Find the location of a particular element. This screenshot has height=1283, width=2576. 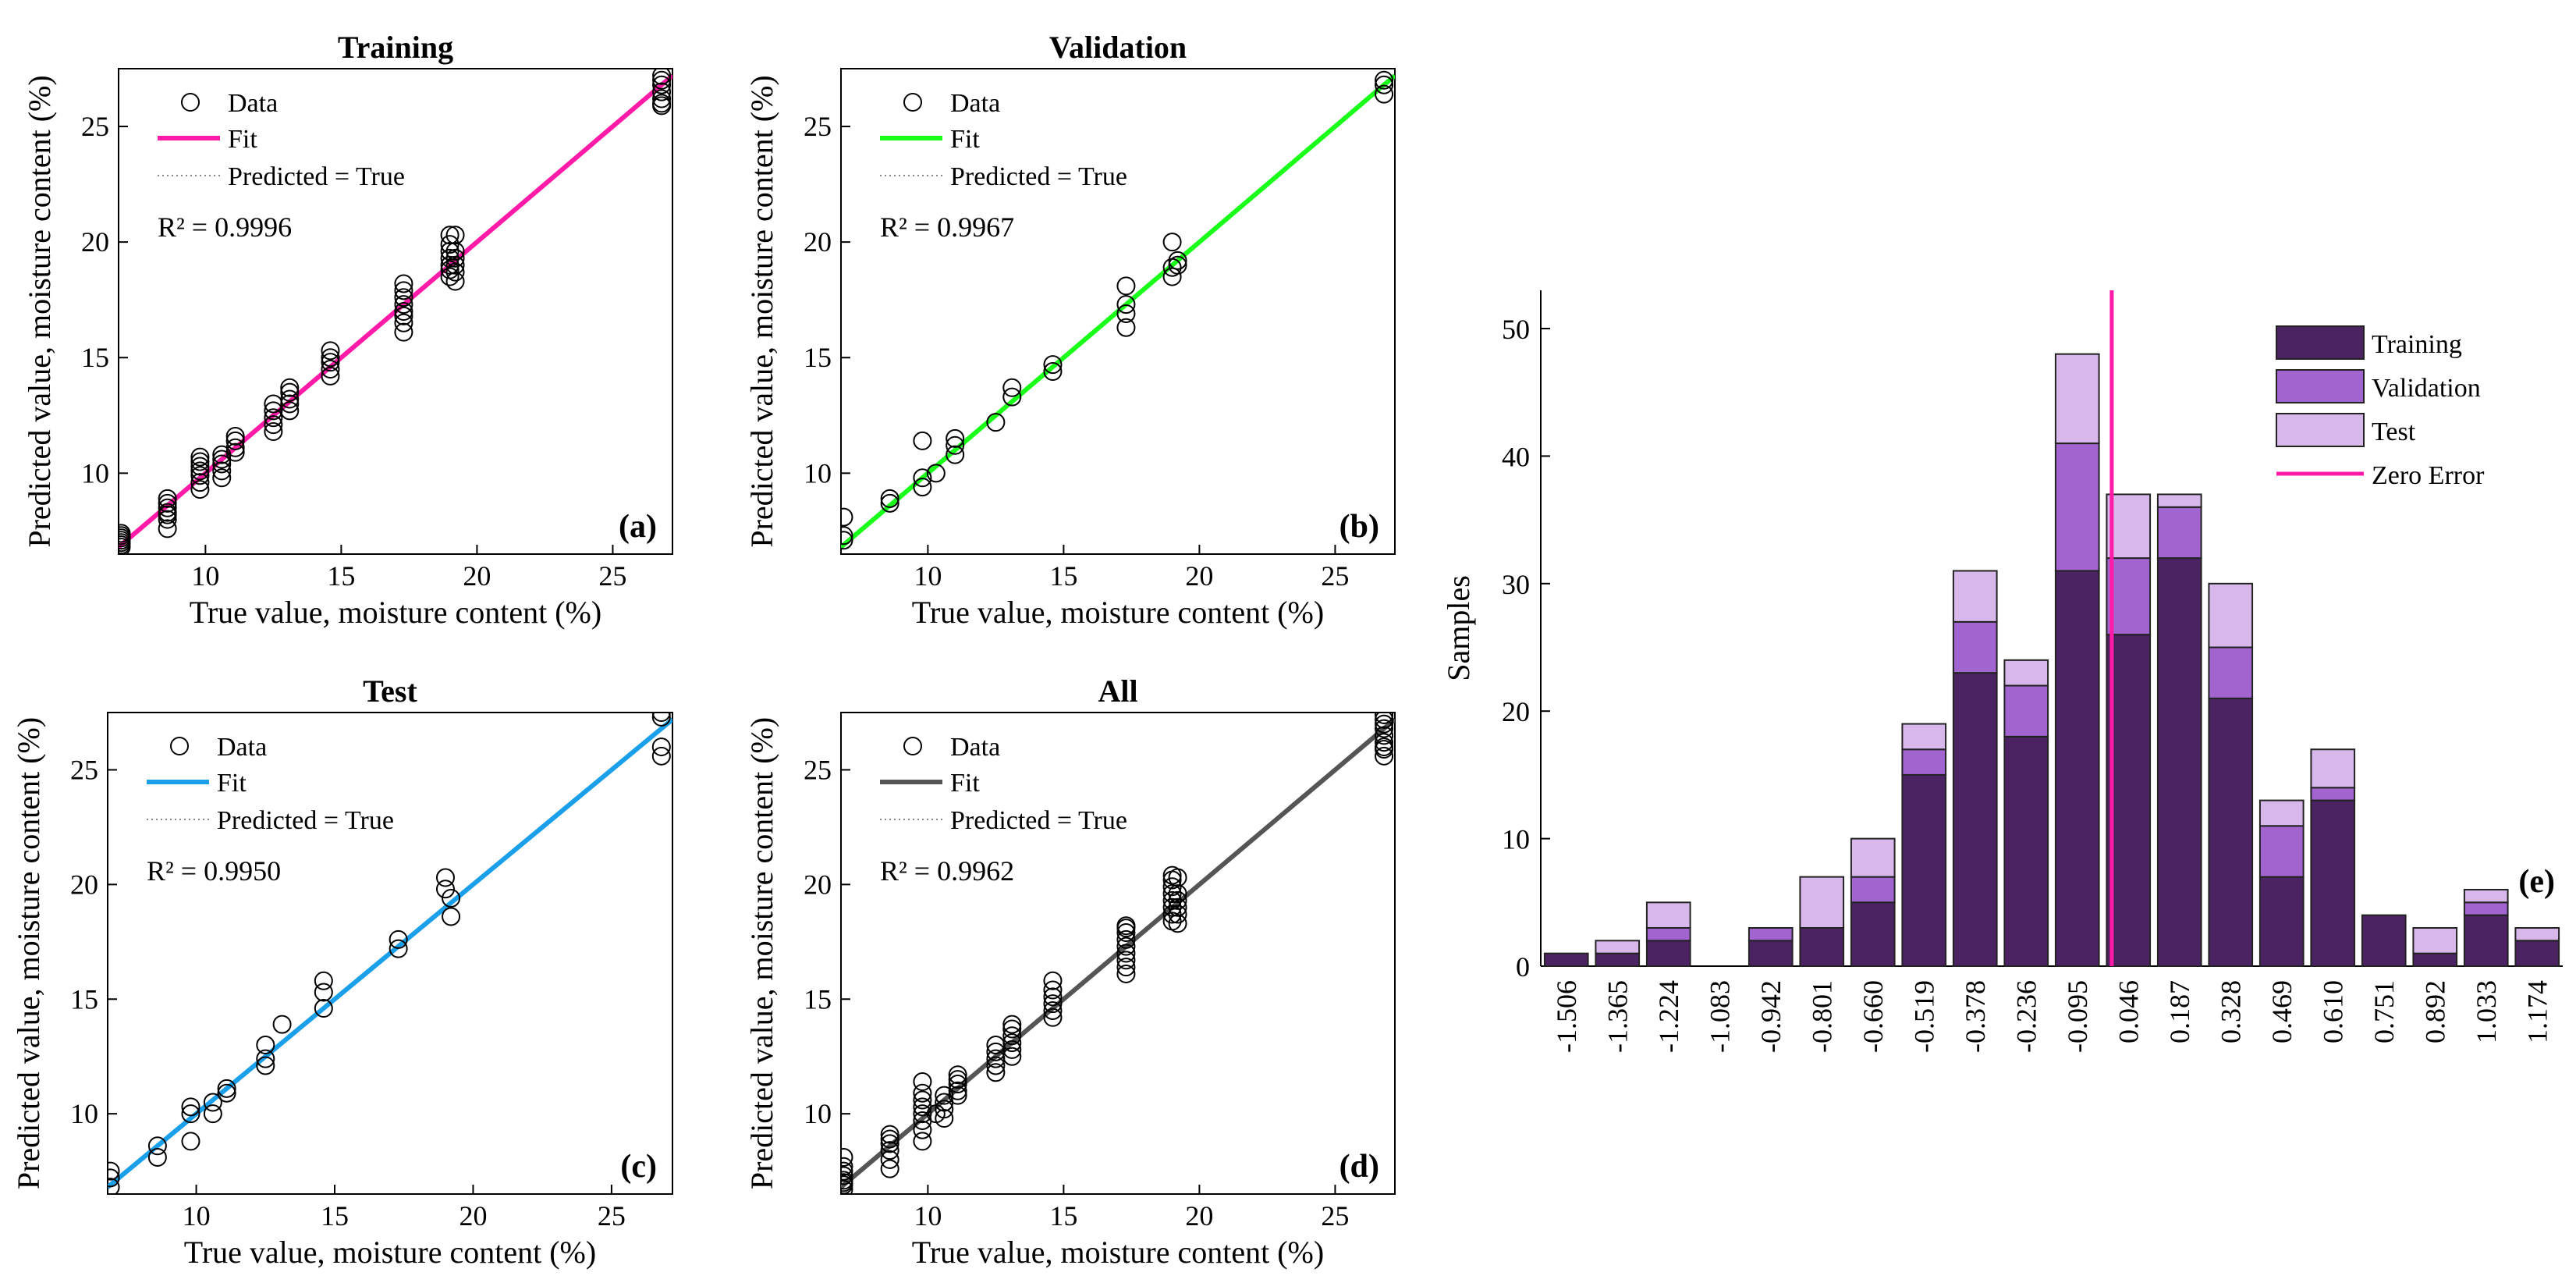

x-tick-label: 25 is located at coordinates (1335, 1215).